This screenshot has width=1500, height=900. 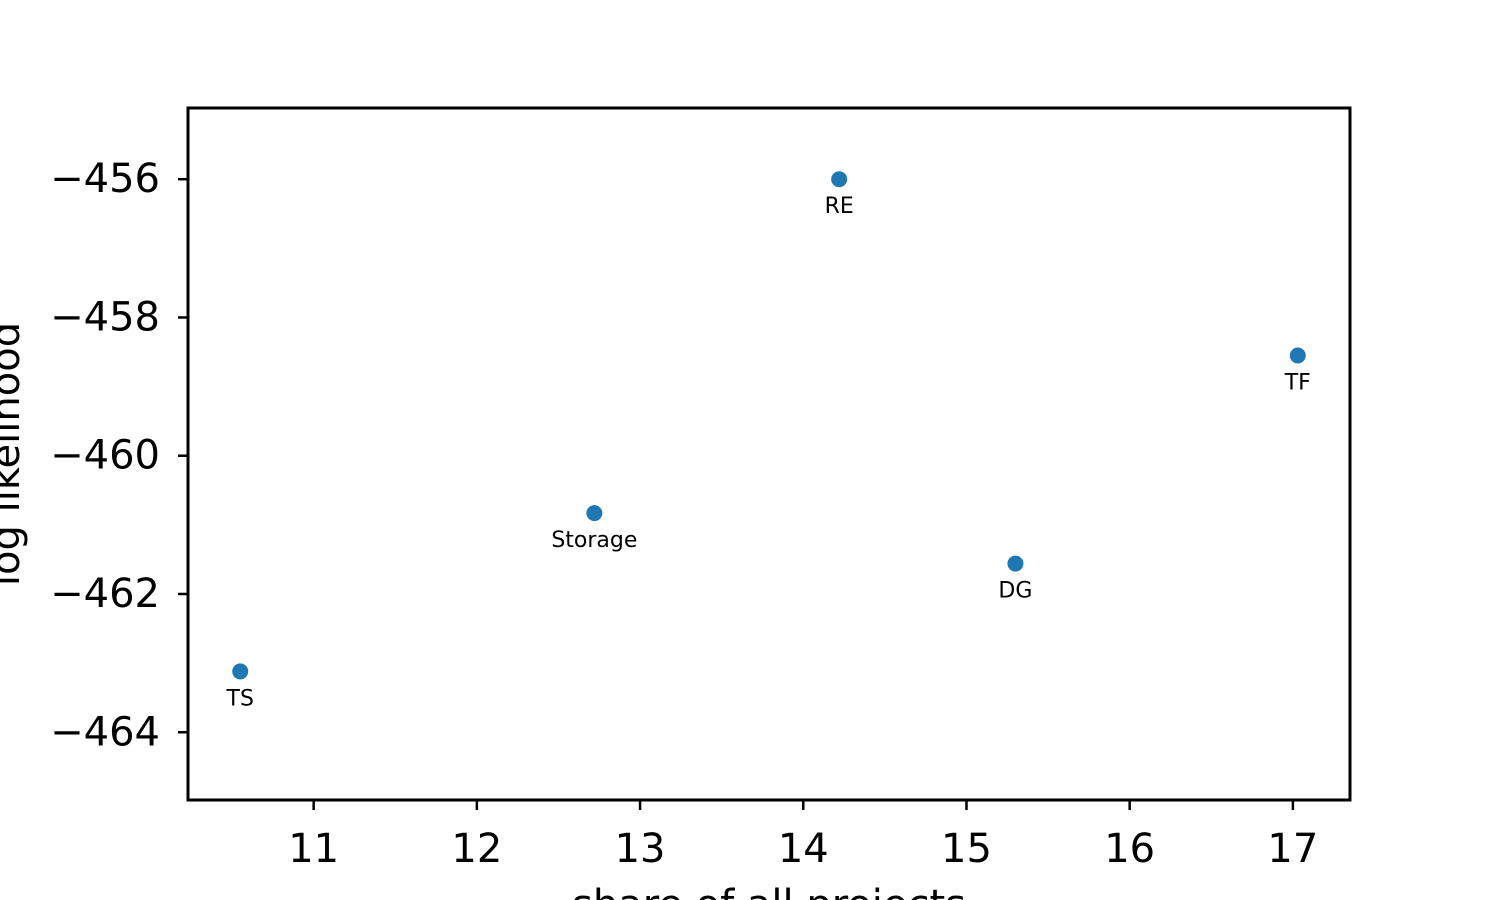 What do you see at coordinates (240, 698) in the screenshot?
I see `data-point-label: TS` at bounding box center [240, 698].